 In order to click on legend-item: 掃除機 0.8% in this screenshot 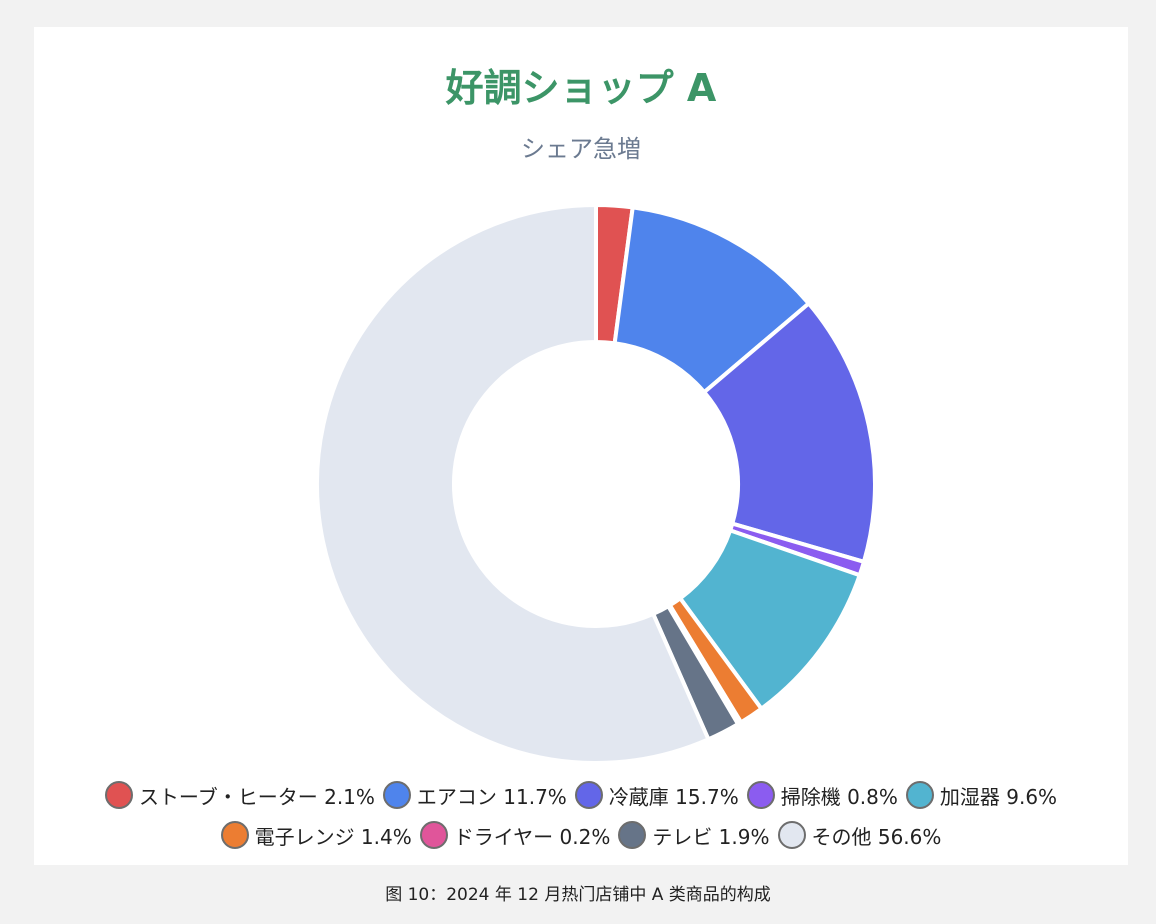, I will do `click(822, 795)`.